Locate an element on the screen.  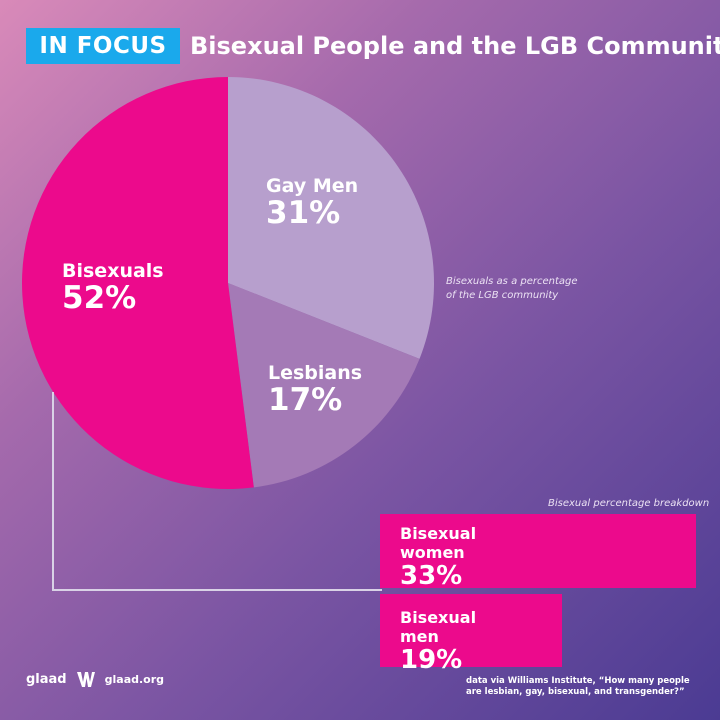
page-title: Bisexual People and the LGB Community is located at coordinates (455, 46).